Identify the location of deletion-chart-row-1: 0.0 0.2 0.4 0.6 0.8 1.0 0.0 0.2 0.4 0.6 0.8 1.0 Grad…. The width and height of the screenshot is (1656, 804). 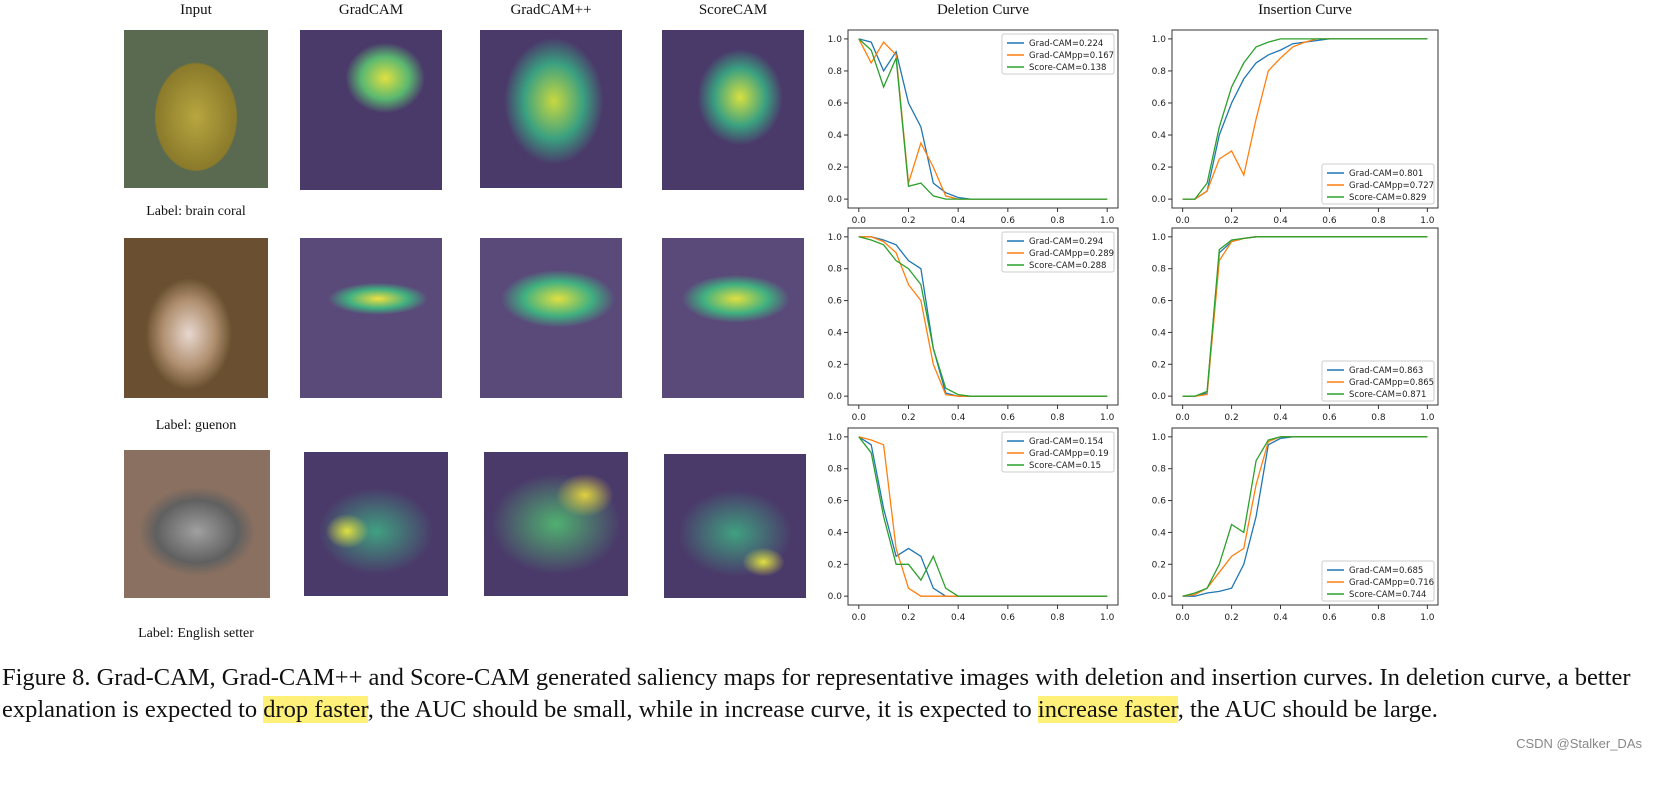
(973, 127).